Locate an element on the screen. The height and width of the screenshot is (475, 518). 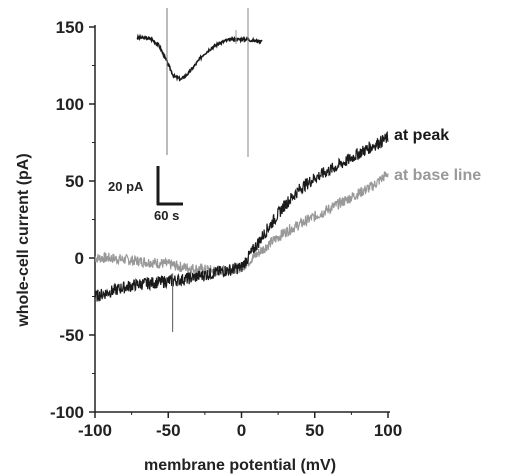
x-tick-label: 0 is located at coordinates (241, 430).